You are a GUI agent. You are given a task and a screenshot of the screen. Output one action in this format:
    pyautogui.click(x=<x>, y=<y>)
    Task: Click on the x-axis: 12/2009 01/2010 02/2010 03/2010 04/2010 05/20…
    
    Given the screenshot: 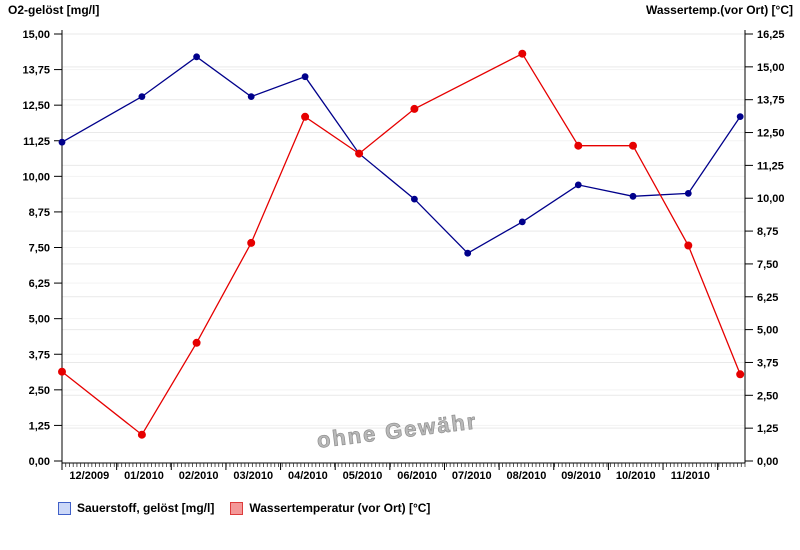 What is the action you would take?
    pyautogui.click(x=403, y=472)
    